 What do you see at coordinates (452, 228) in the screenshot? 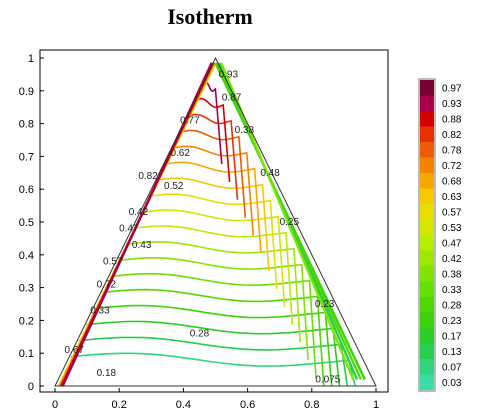
I see `colorbar-label: 0.53` at bounding box center [452, 228].